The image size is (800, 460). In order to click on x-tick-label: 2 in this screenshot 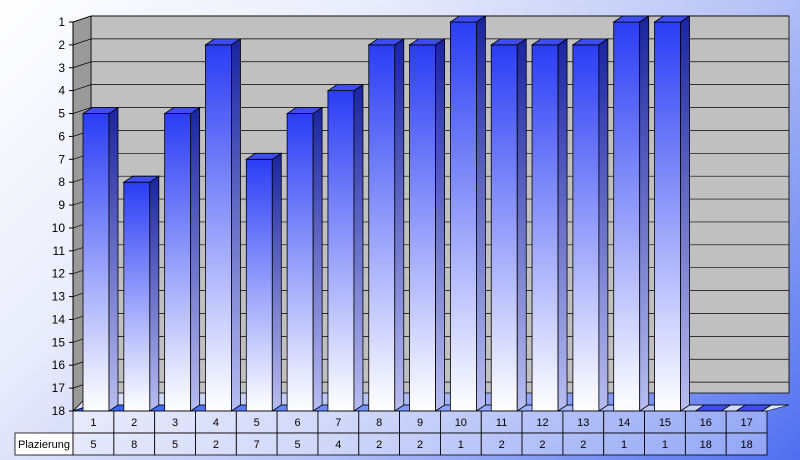, I will do `click(134, 423)`.